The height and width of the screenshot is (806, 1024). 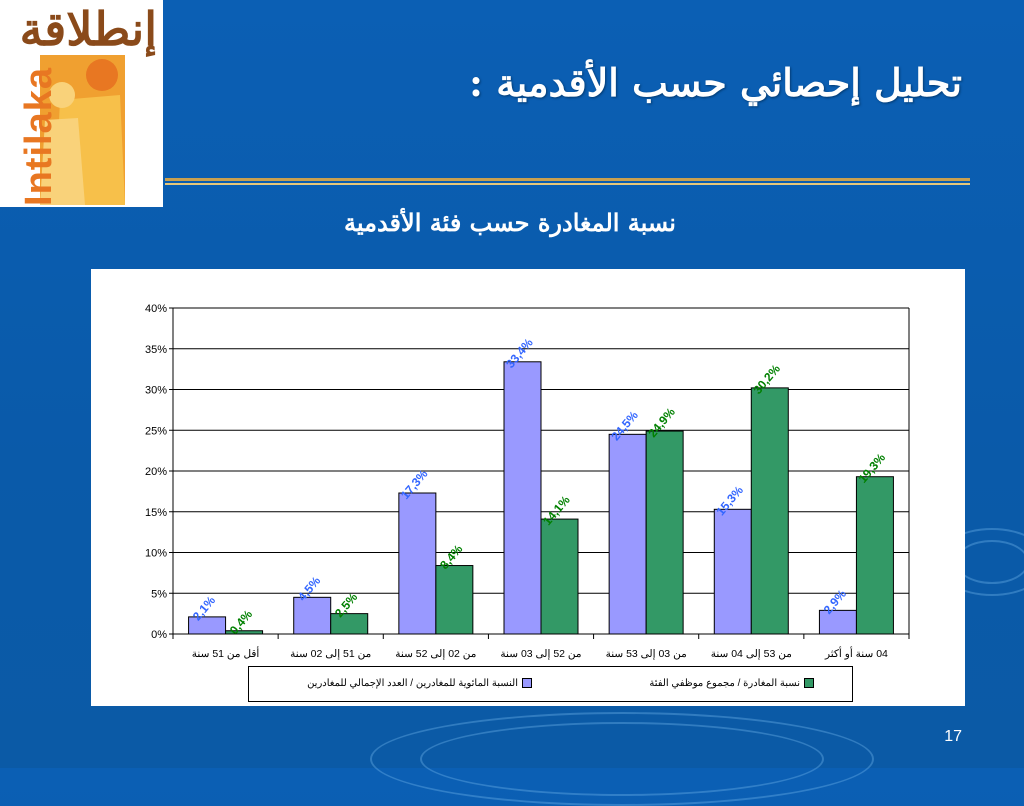 I want to click on x-tick-label: أقل من 51 سنة, so click(x=226, y=653).